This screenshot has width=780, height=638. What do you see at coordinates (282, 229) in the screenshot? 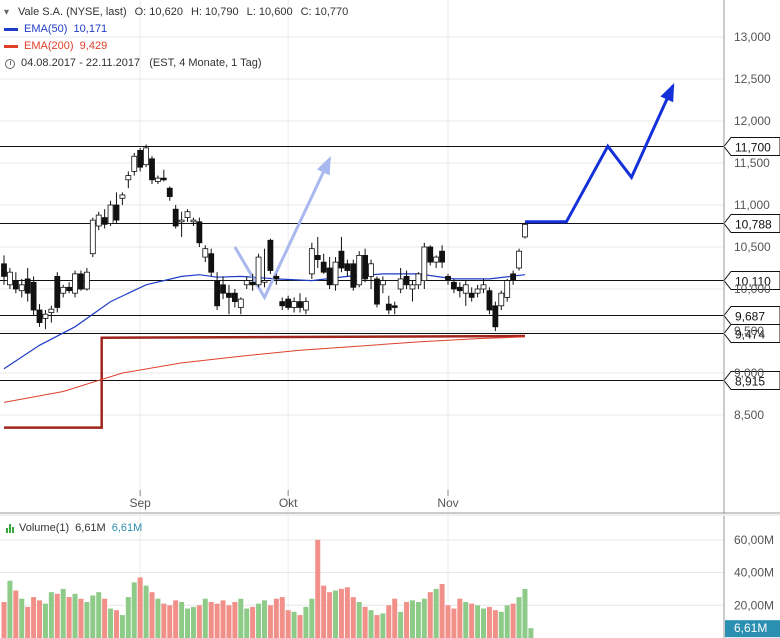
I see `faded-projection-line` at bounding box center [282, 229].